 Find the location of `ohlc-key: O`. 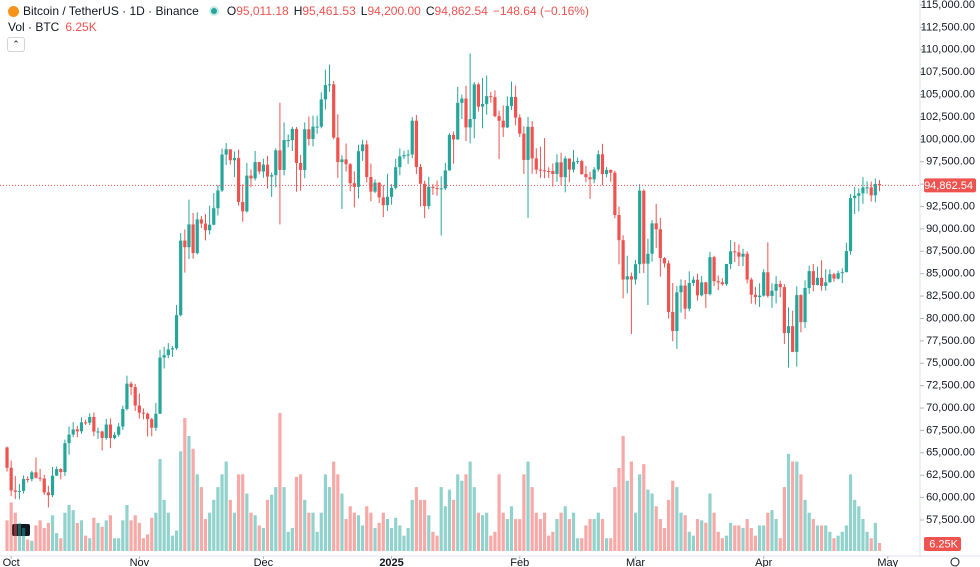

ohlc-key: O is located at coordinates (231, 11).